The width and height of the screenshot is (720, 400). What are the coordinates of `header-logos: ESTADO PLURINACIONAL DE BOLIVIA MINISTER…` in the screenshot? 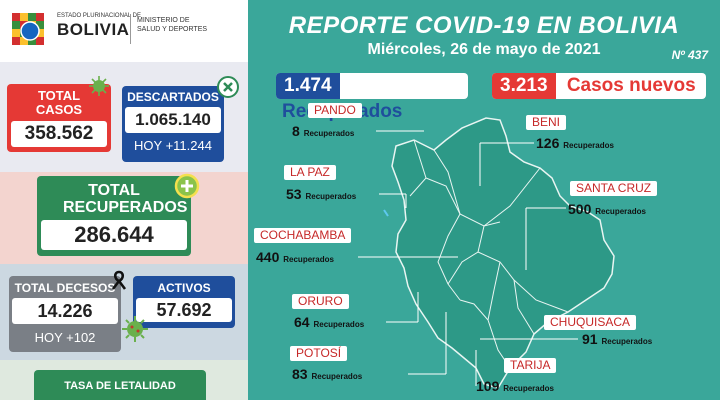 It's located at (124, 31).